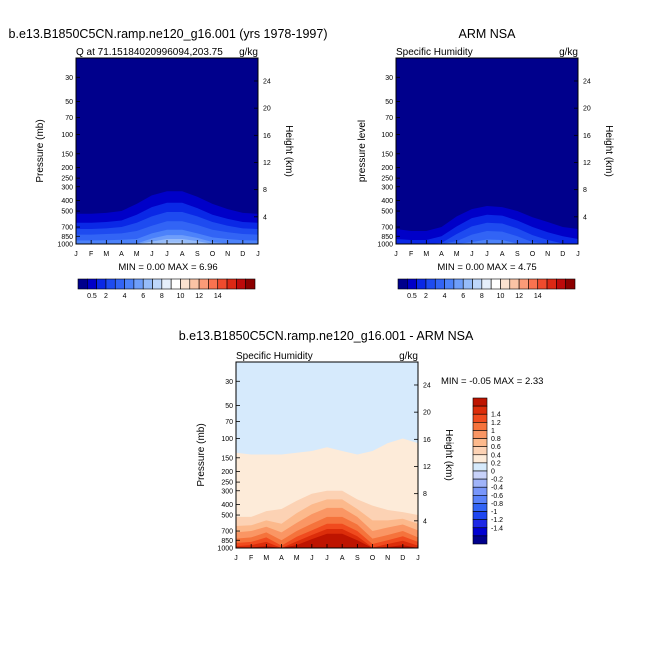  What do you see at coordinates (474, 296) in the screenshot?
I see `panel-2-colorbar-labels: 0.5 2 4 6 8 10 12 14` at bounding box center [474, 296].